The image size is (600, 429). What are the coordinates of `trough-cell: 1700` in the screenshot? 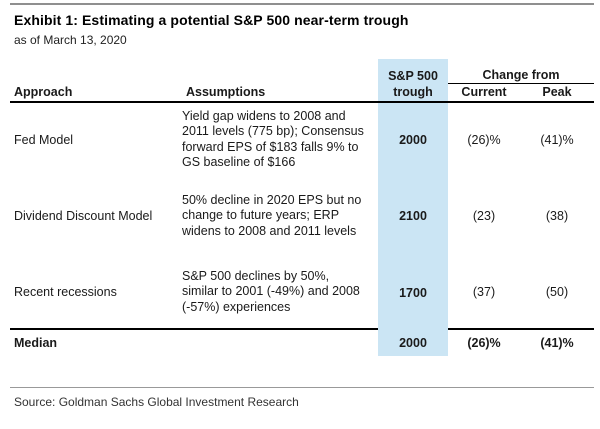 It's located at (413, 292).